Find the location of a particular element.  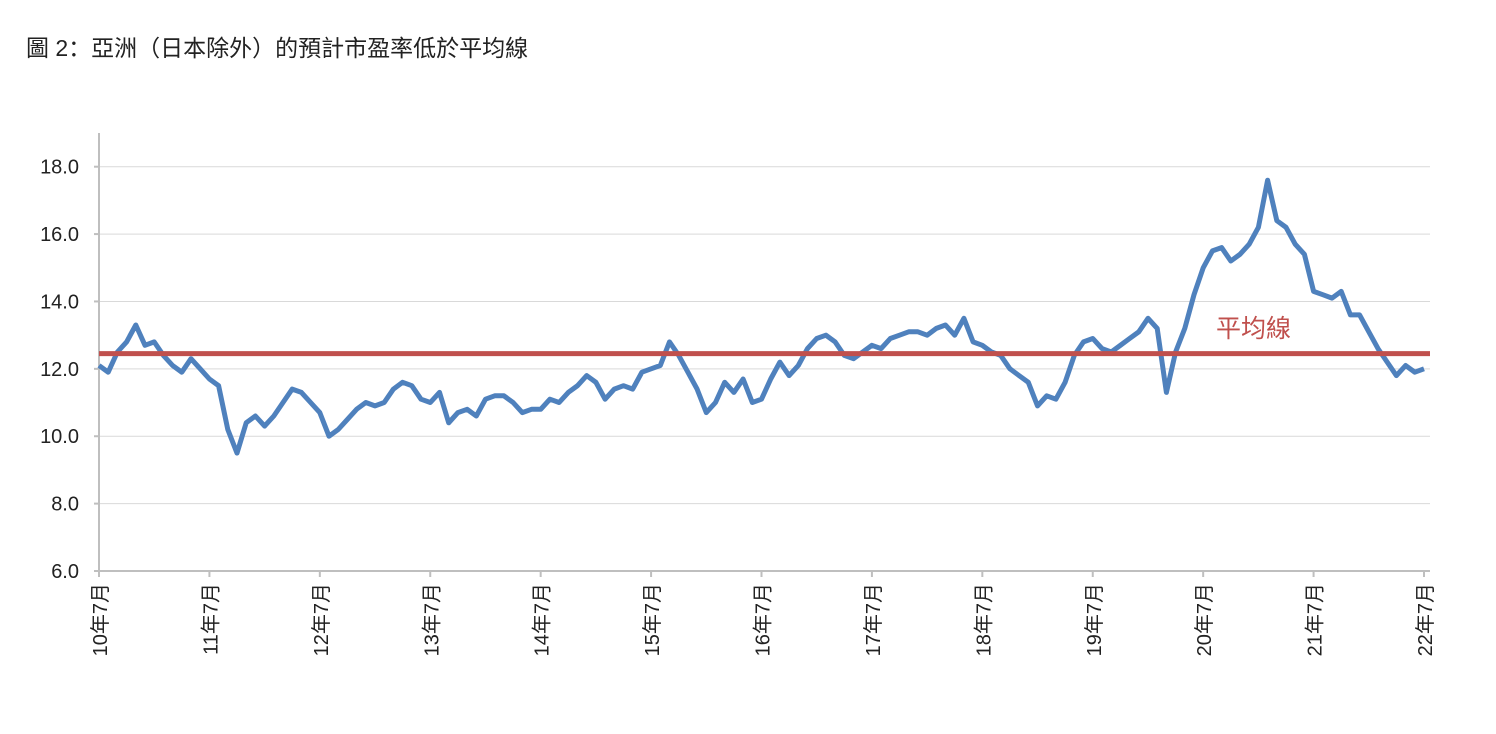

y-tick-label: 14.0 is located at coordinates (59, 302).